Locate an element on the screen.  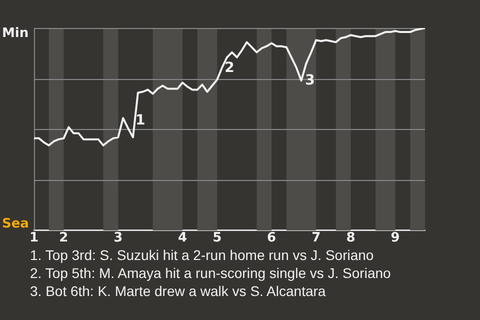
text: 3. Bot 6th: K. Marte drew a walk vs S. Alcantara is located at coordinates (178, 291).